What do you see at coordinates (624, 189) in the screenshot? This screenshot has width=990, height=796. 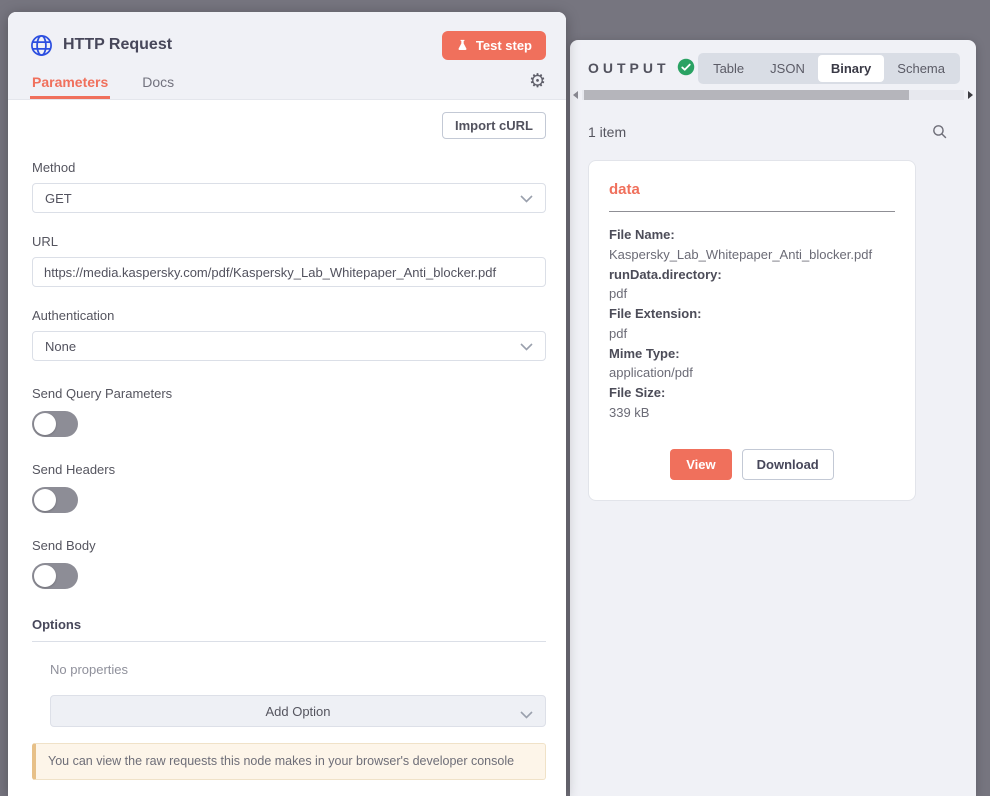 I see `binary-data-title: data` at bounding box center [624, 189].